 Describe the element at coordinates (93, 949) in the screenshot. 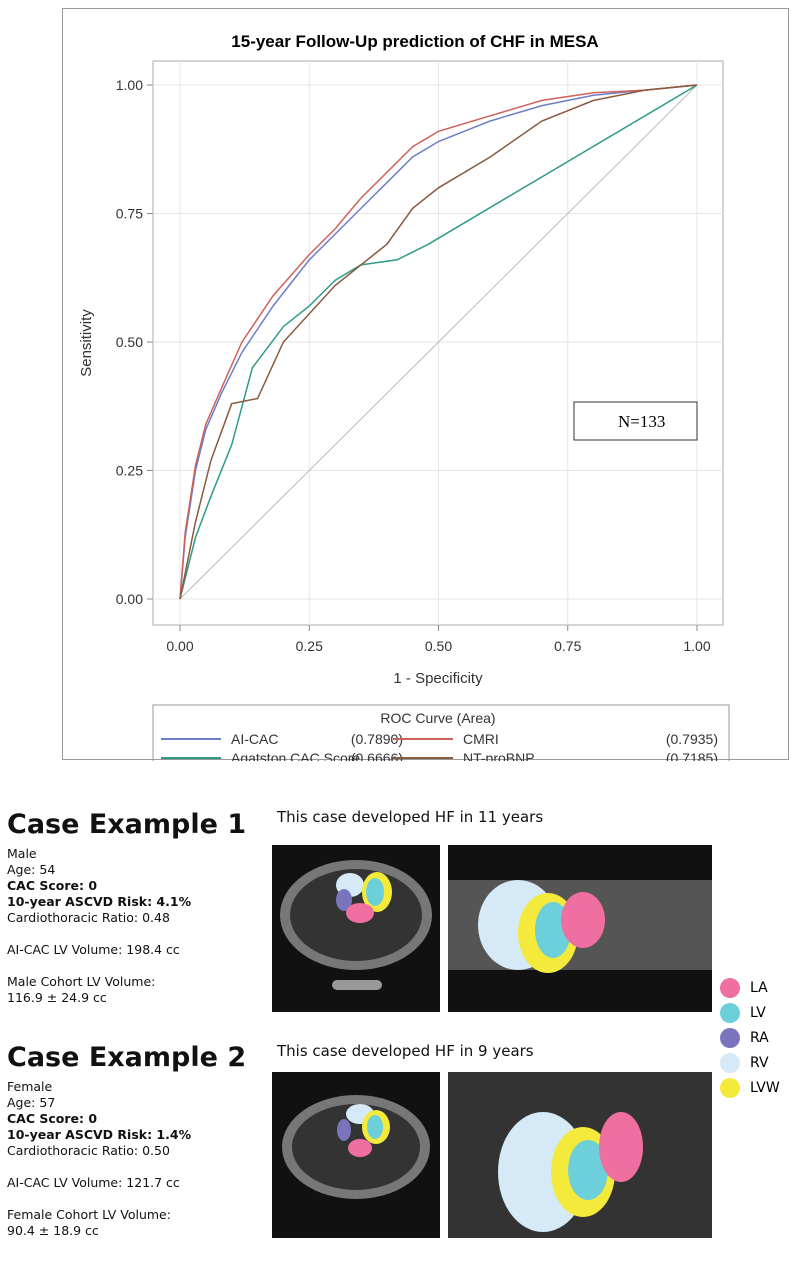

I see `case-lv-volume: AI-CAC LV Volume: 198.4 cc` at that location.